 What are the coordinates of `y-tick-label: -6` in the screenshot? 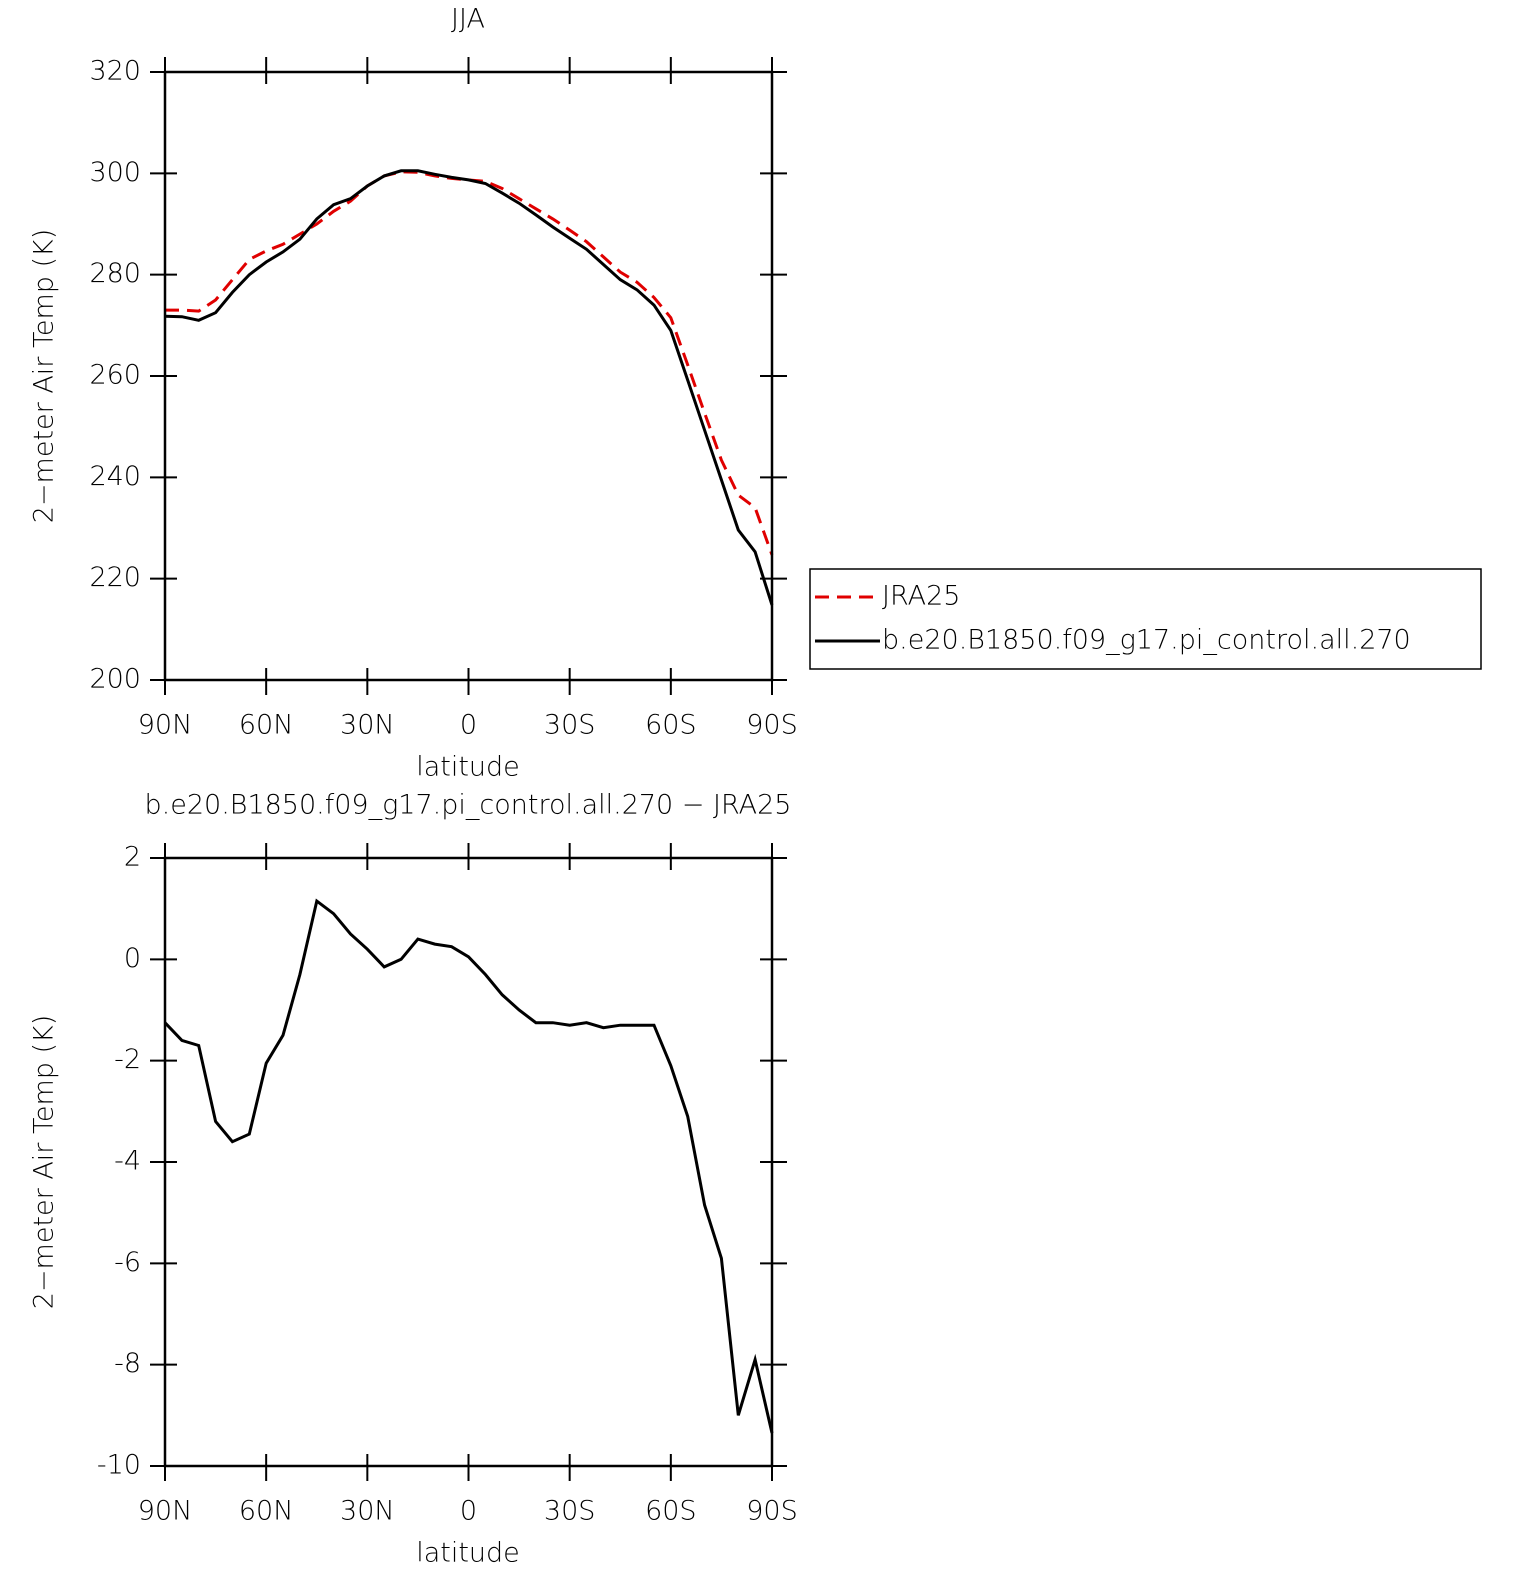 It's located at (127, 1262).